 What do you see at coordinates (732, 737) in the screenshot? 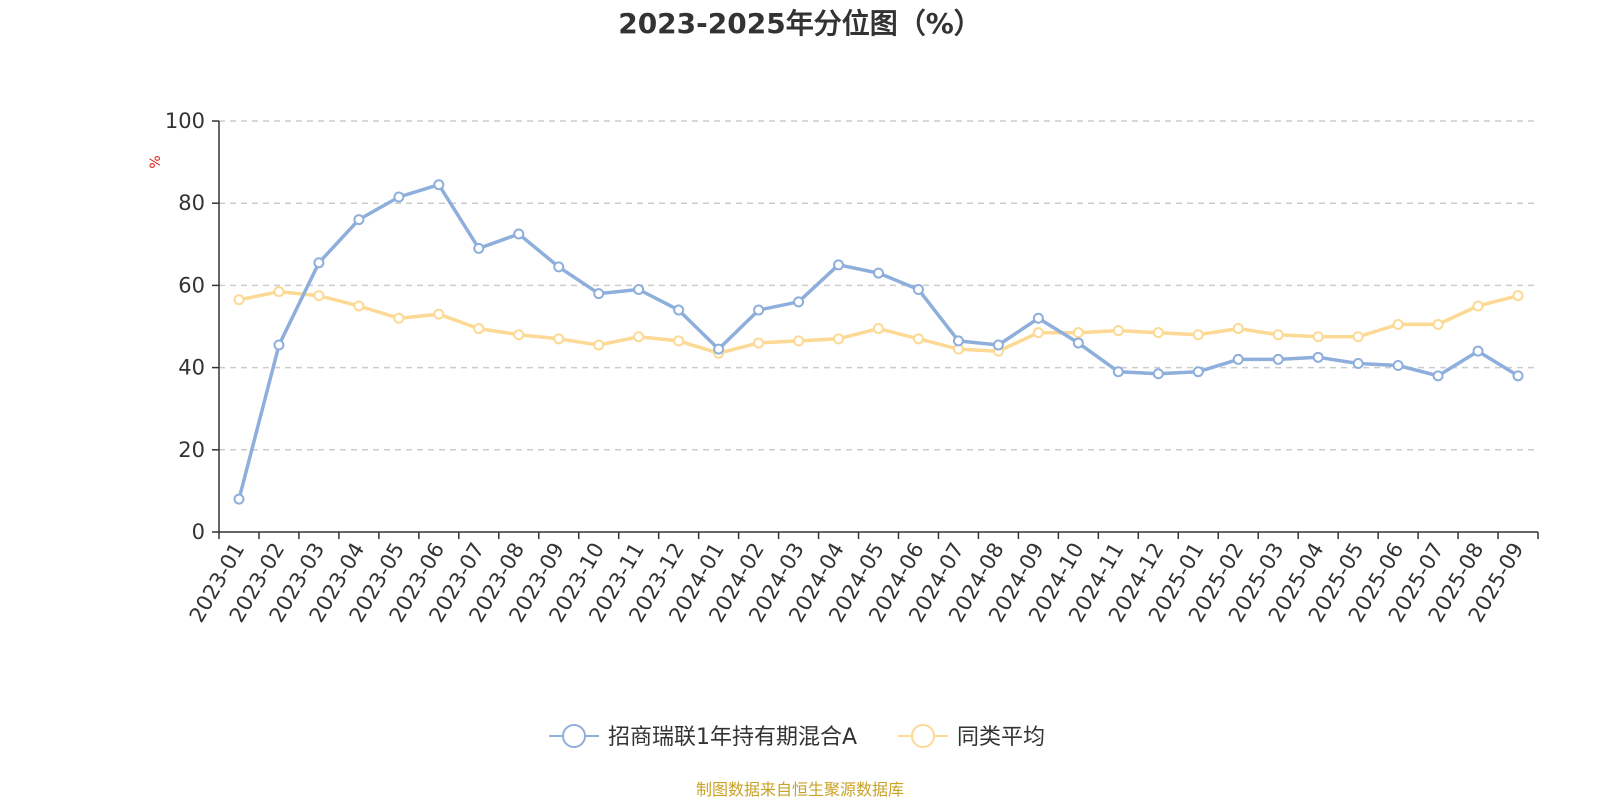
I see `legend-label: 招商瑞联1年持有期混合A` at bounding box center [732, 737].